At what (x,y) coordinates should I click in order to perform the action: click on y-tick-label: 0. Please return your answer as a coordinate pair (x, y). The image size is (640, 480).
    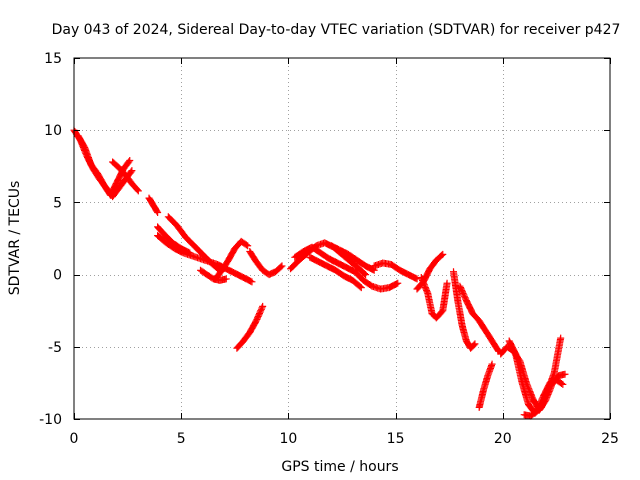
    Looking at the image, I should click on (57, 276).